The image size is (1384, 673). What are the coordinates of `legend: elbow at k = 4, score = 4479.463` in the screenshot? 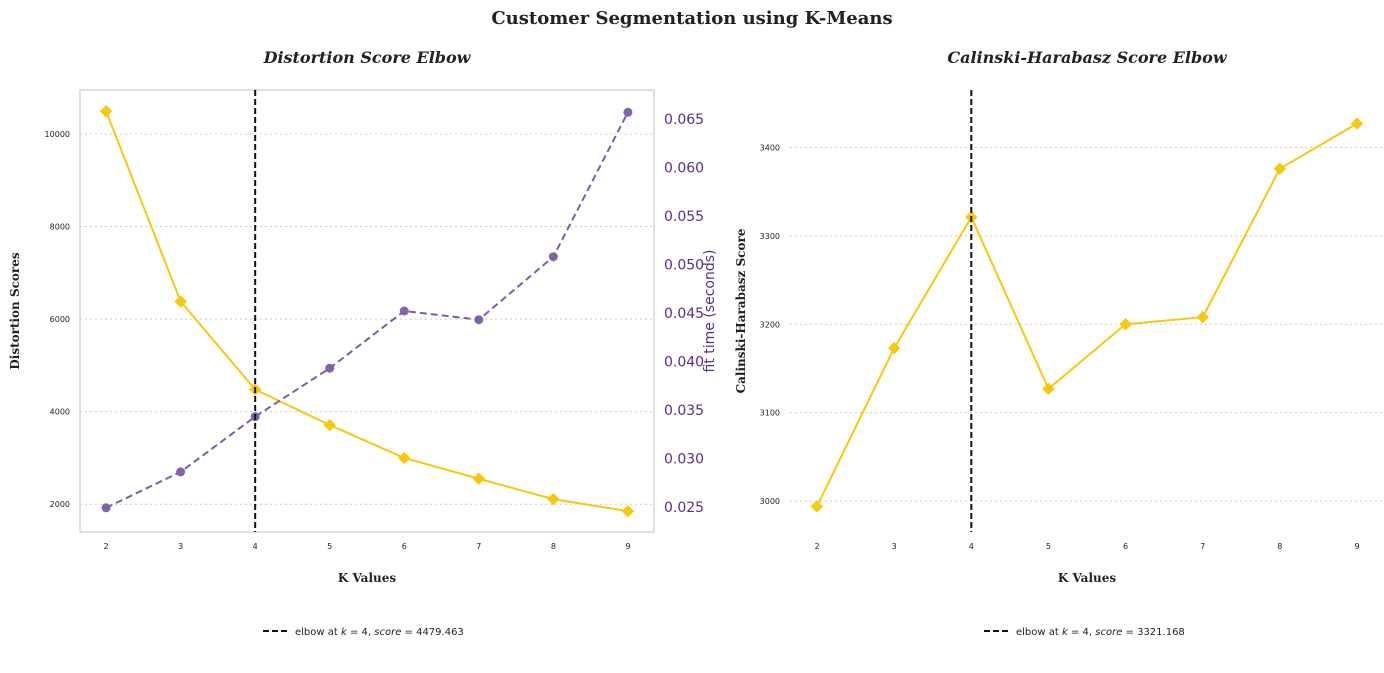 It's located at (363, 632).